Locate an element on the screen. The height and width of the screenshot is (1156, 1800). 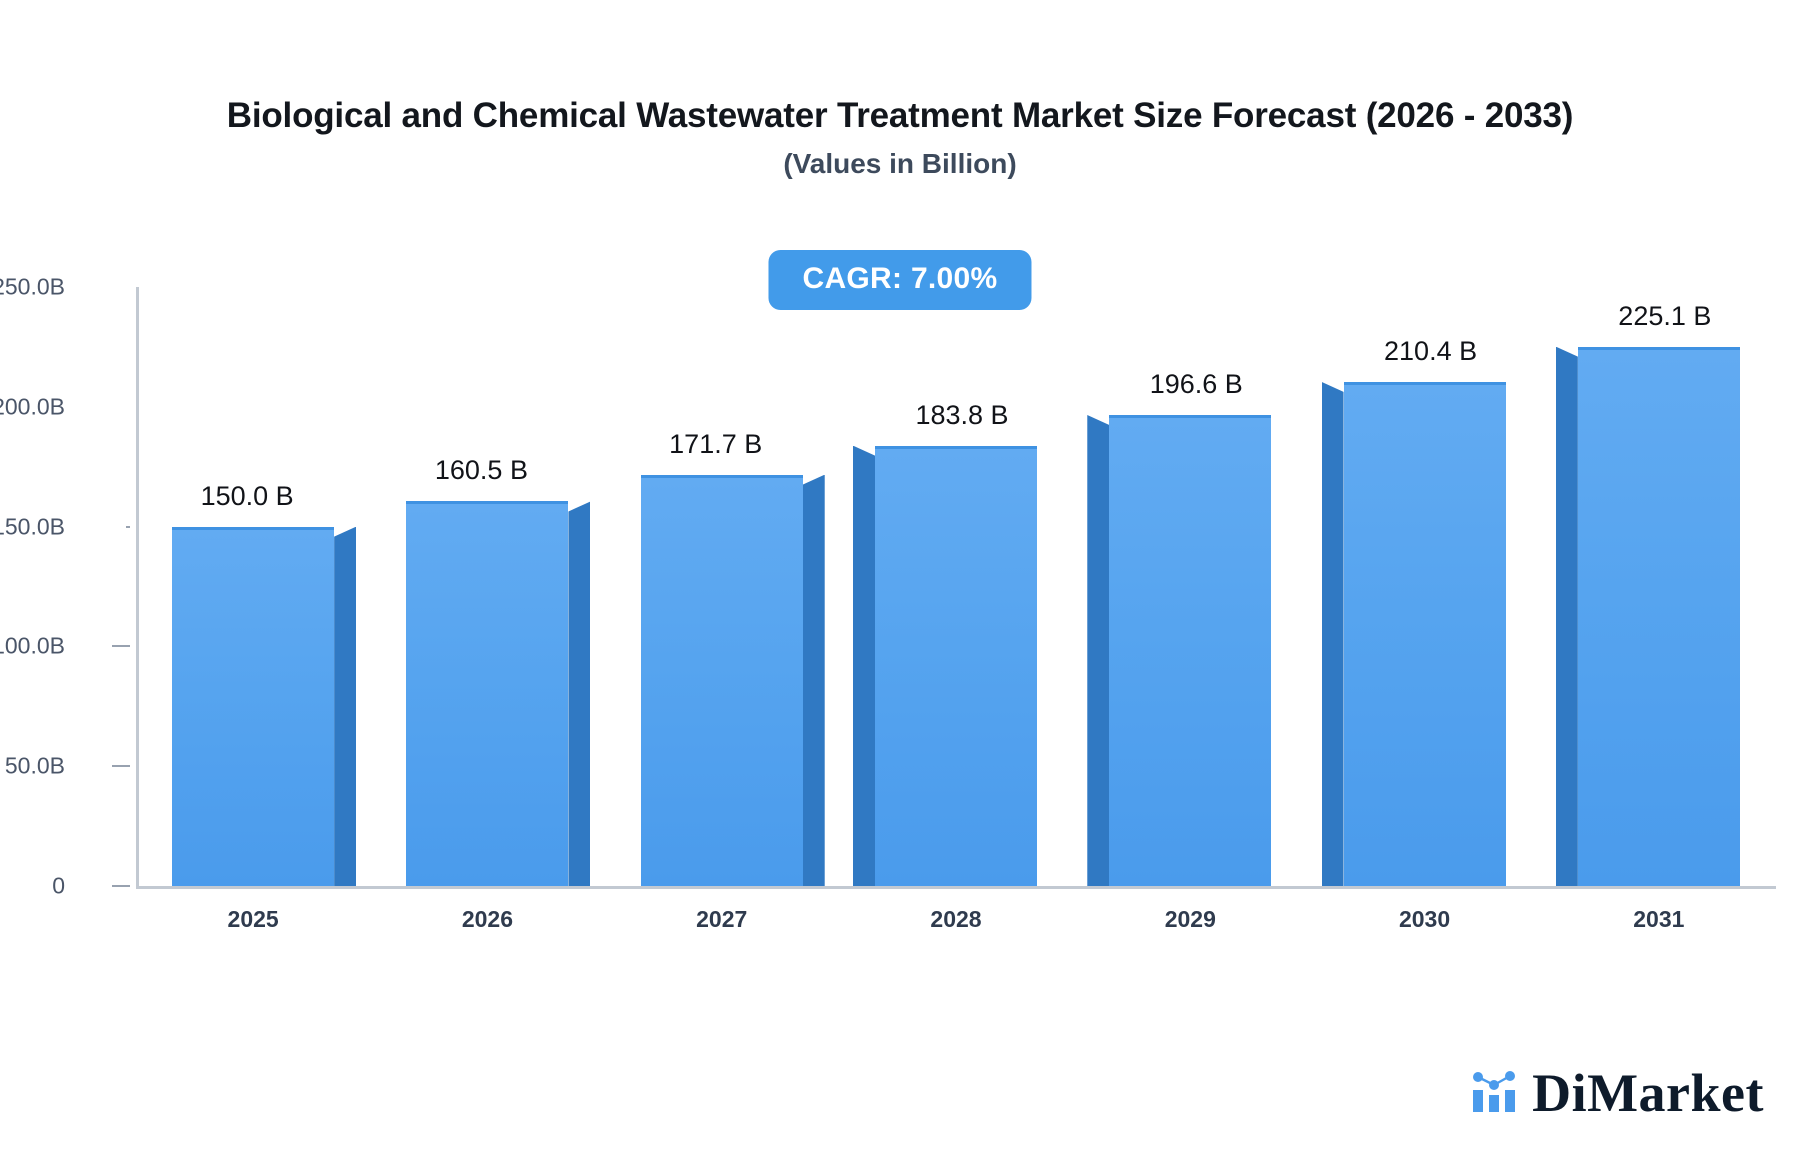
bar-2027: 171.7 B is located at coordinates (732, 657).